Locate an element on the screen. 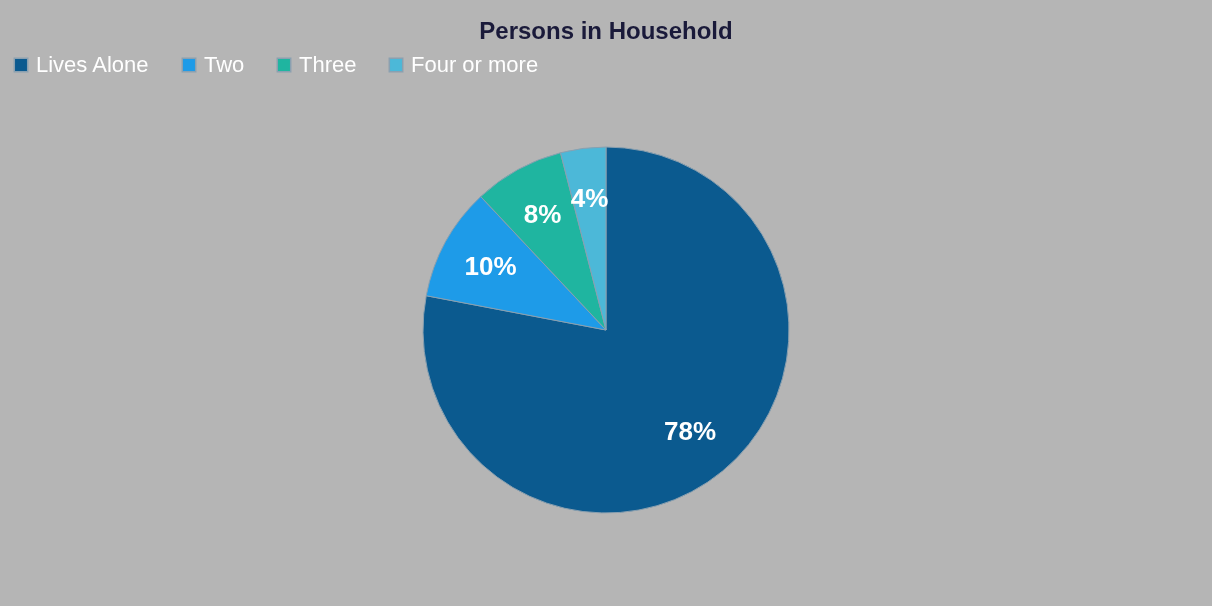 This screenshot has height=606, width=1212. legend-label: Two is located at coordinates (224, 64).